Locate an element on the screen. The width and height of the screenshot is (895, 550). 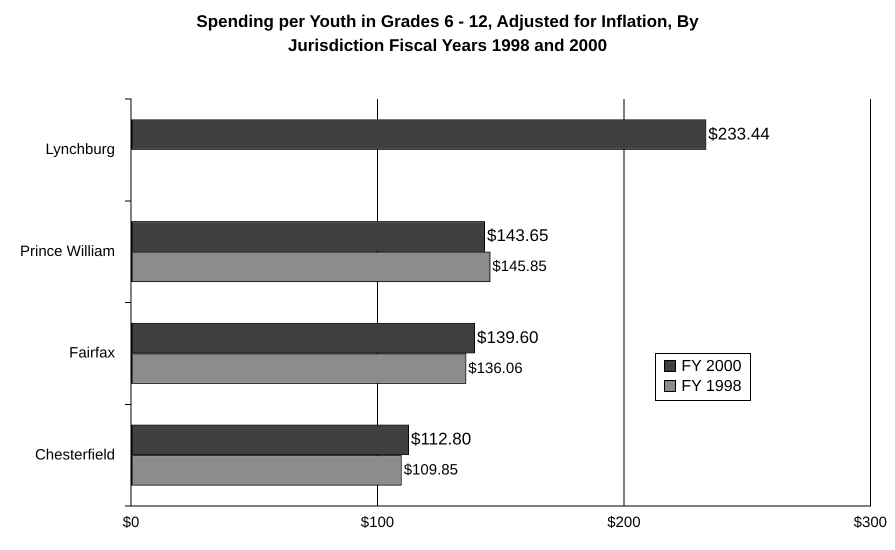
x-tick-label: $200 is located at coordinates (624, 523).